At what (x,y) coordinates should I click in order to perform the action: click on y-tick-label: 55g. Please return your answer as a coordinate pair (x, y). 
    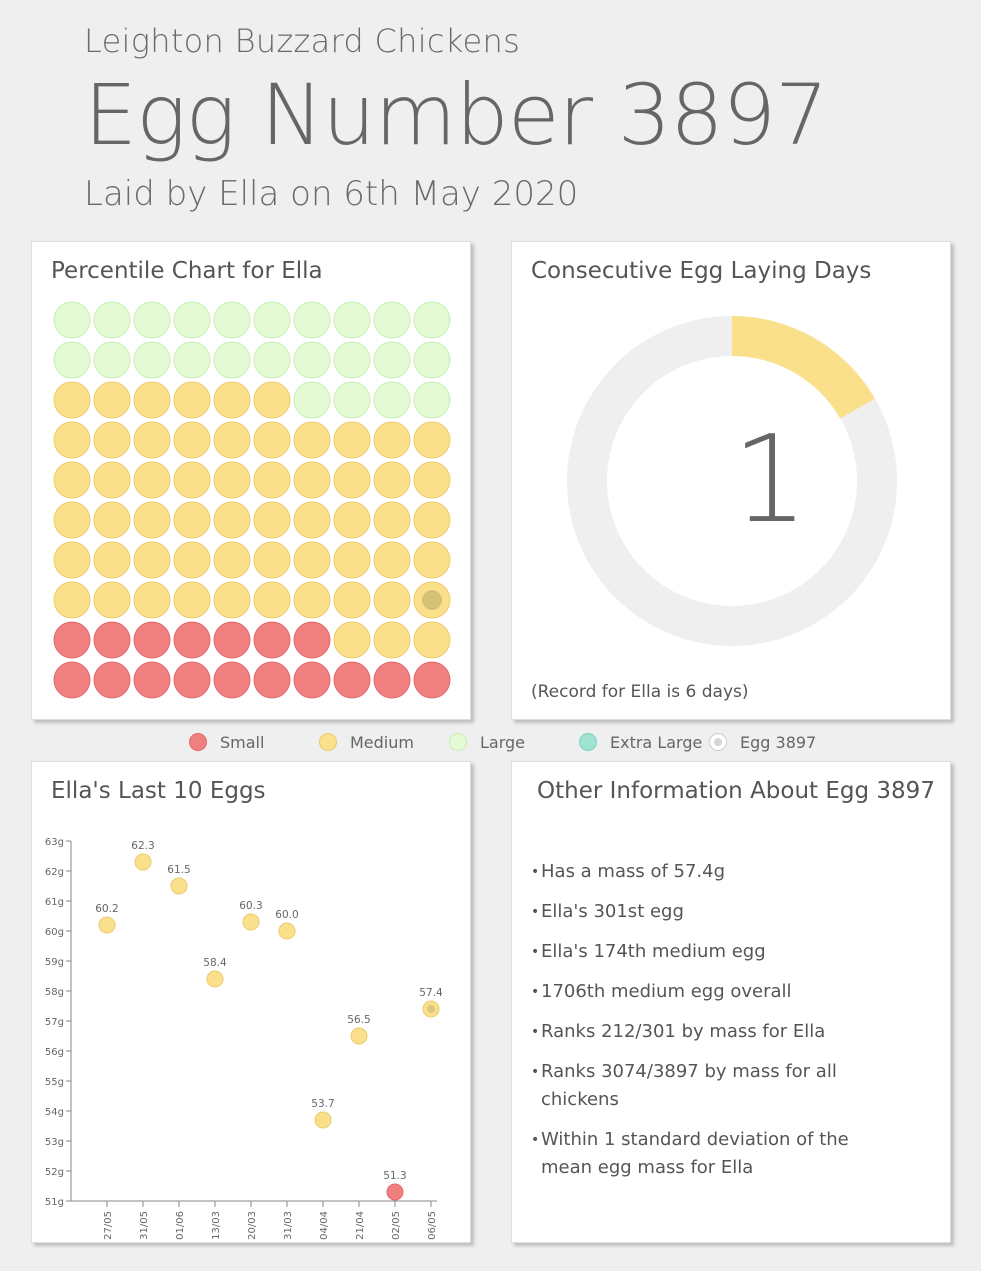
    Looking at the image, I should click on (54, 1082).